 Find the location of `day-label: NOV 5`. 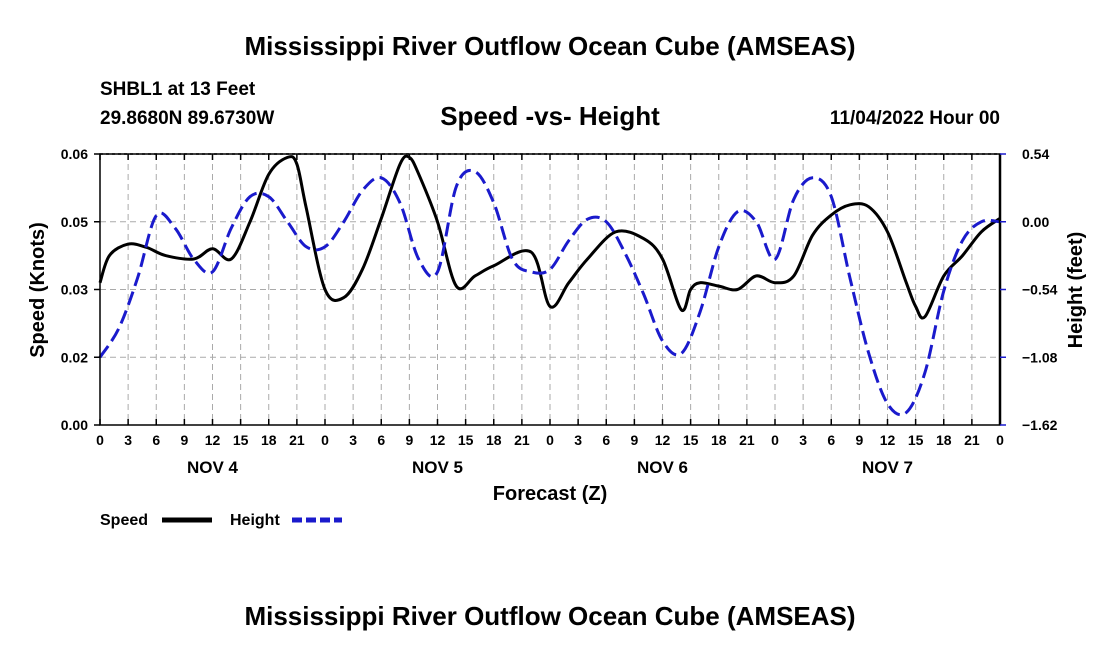

day-label: NOV 5 is located at coordinates (437, 467).